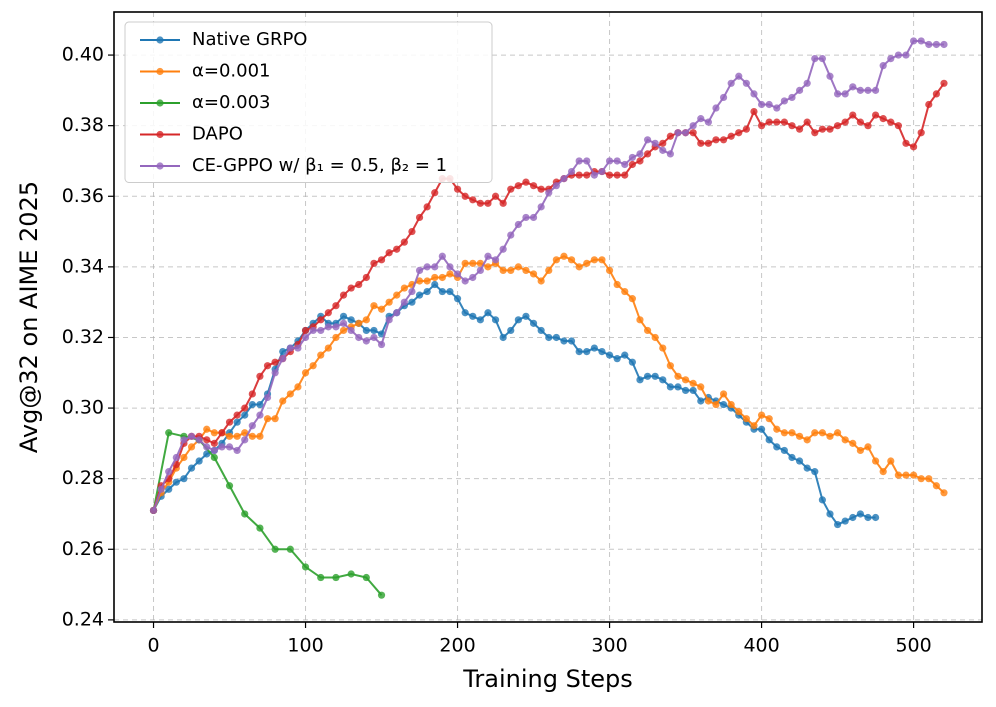 The height and width of the screenshot is (707, 996). Describe the element at coordinates (761, 646) in the screenshot. I see `x-tick-label: 400` at that location.